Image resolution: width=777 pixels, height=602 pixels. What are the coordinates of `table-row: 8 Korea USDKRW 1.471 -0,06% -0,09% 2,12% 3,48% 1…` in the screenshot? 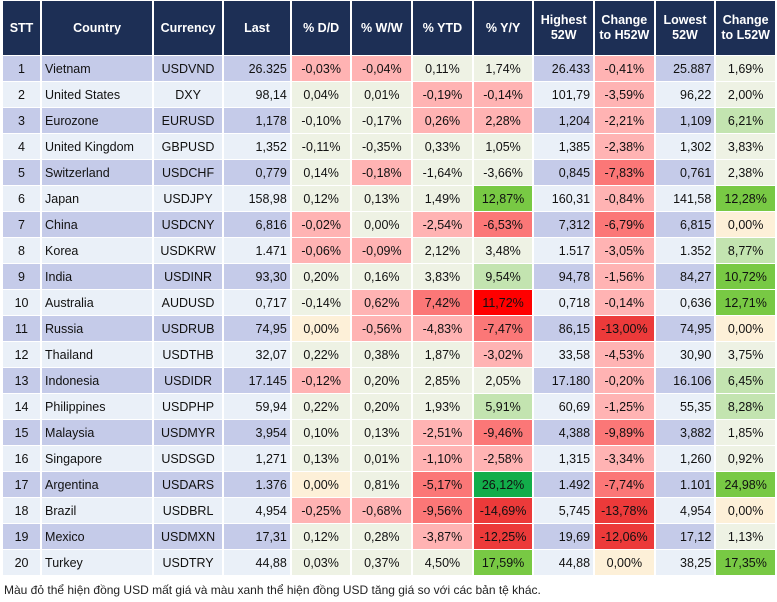 It's located at (389, 250).